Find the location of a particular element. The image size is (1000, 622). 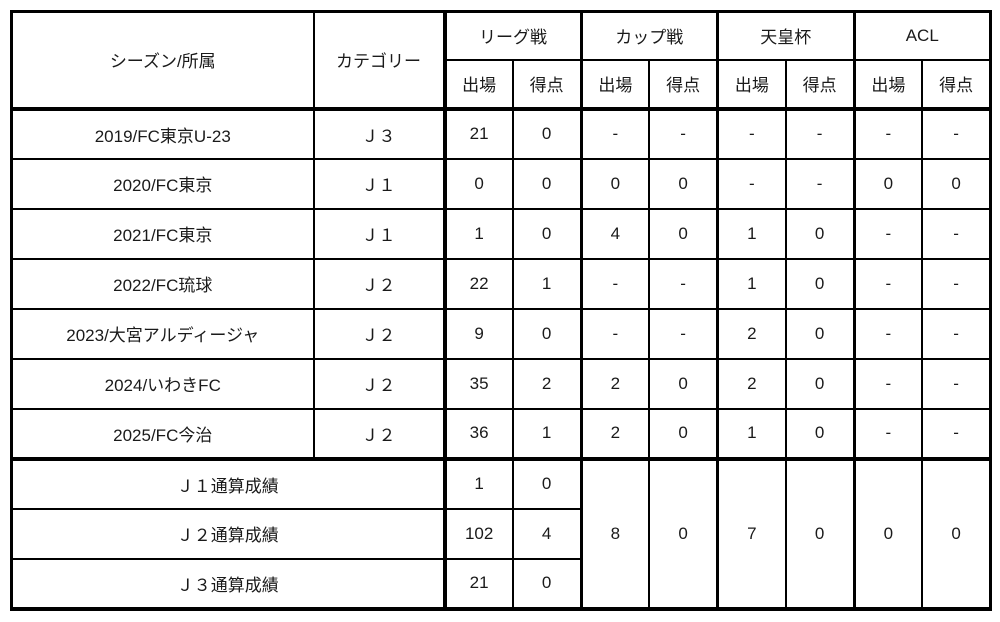

stat-cell: 4 is located at coordinates (615, 233).